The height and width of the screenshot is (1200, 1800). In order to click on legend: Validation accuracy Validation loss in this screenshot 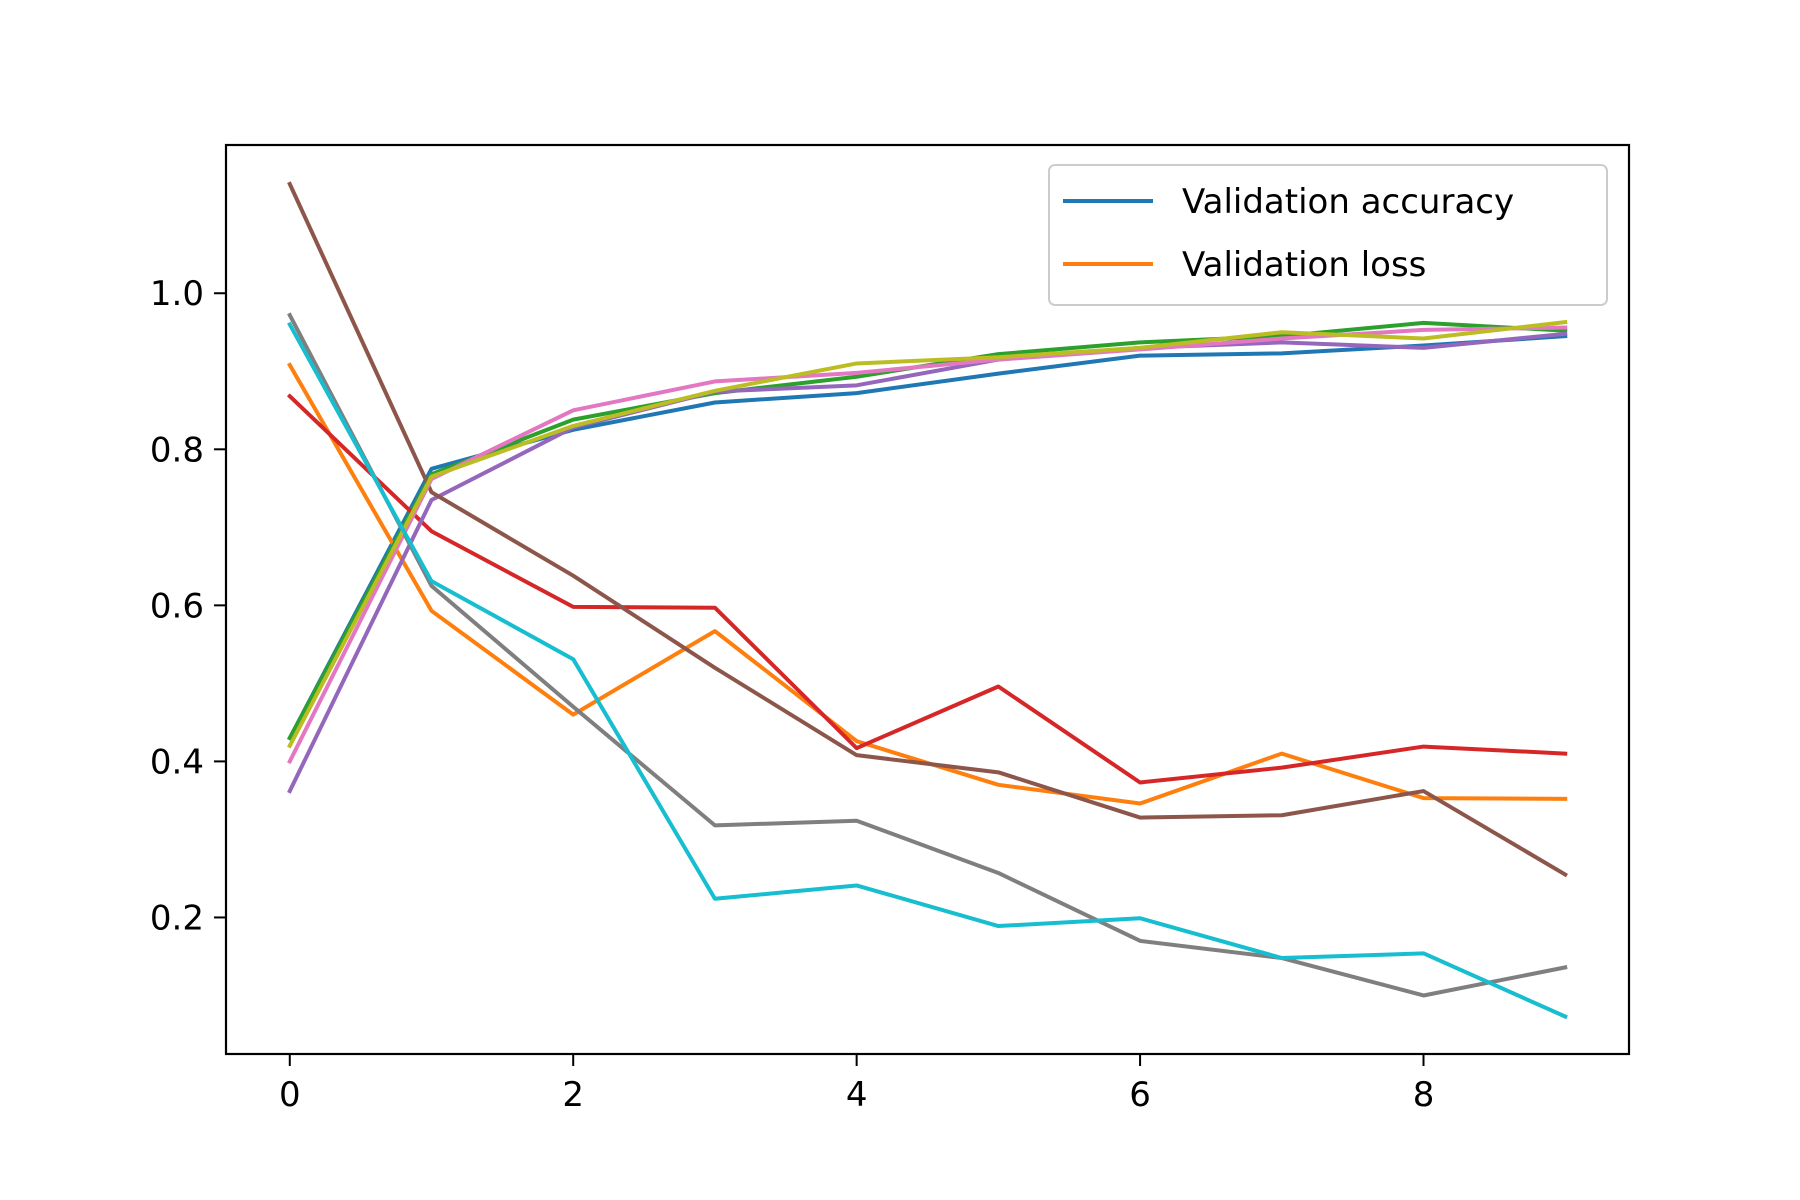, I will do `click(1328, 235)`.